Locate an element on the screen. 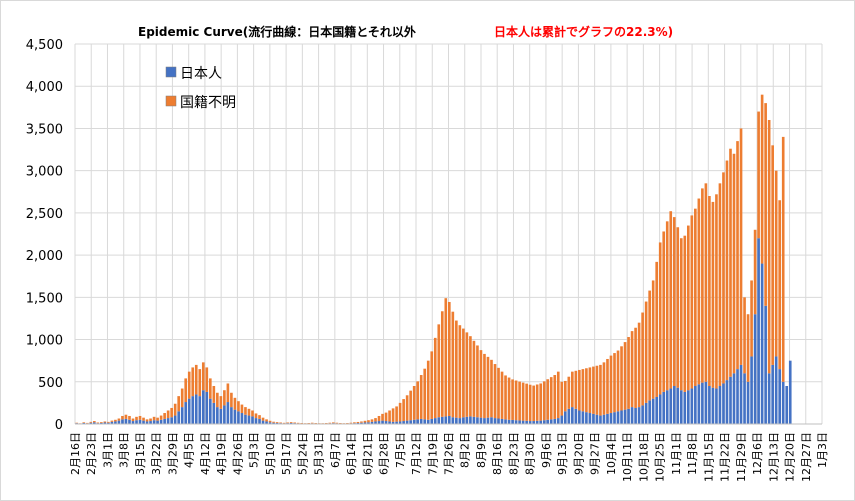 The image size is (855, 501). x-tick-label: 7月5日 is located at coordinates (400, 450).